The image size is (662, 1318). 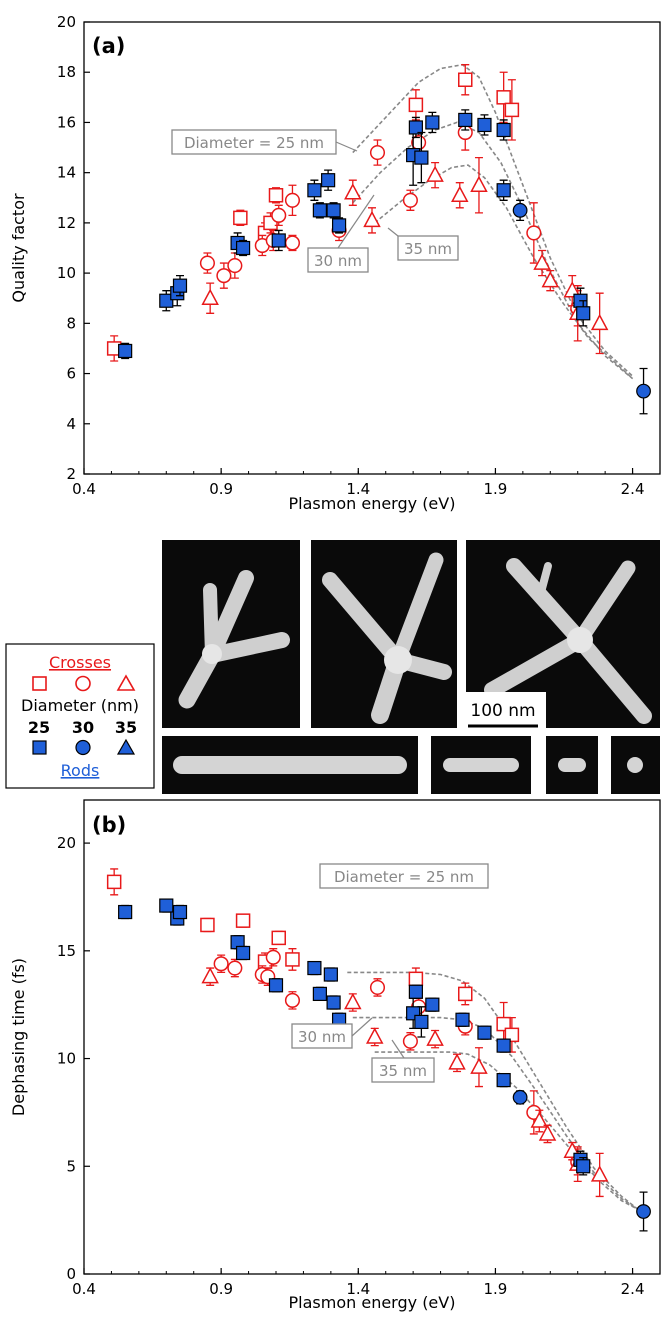 I want to click on panel-a-annotation-25nm: Diameter = 25 nm, so click(x=264, y=142).